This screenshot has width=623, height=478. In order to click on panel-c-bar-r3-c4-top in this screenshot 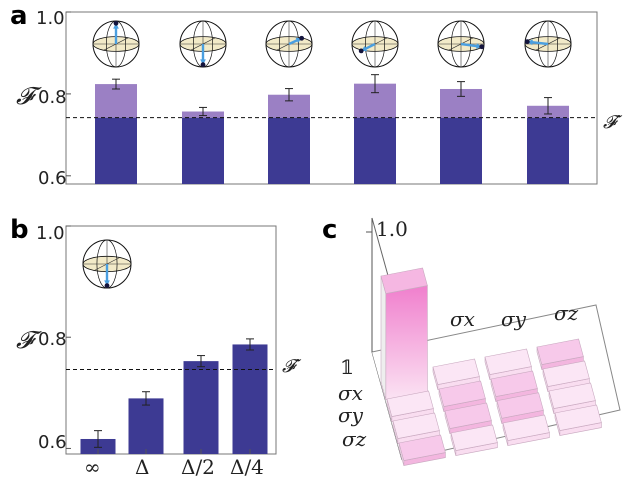, I will do `click(572, 395)`.